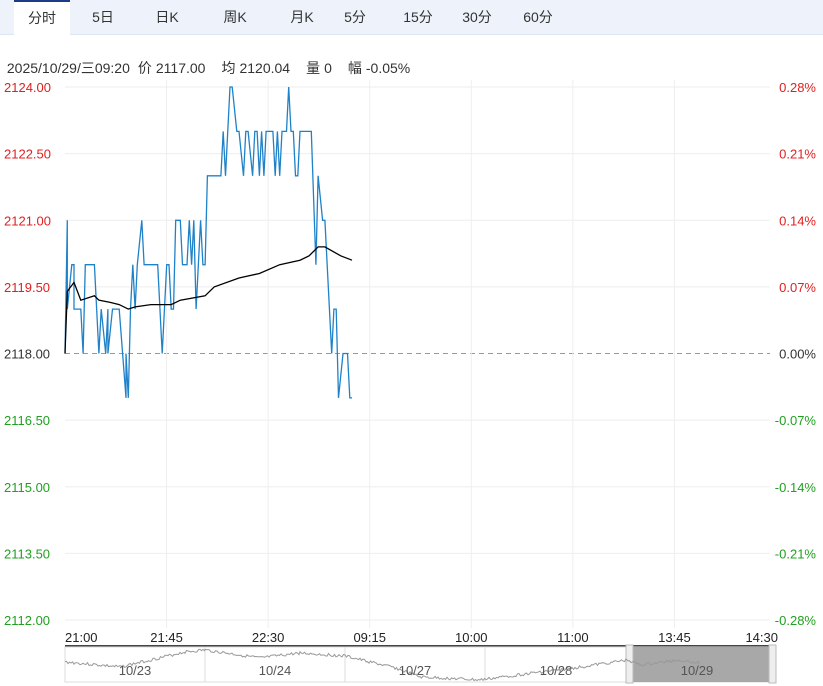 This screenshot has height=686, width=823. I want to click on navigator-date-label: 10/27, so click(415, 670).